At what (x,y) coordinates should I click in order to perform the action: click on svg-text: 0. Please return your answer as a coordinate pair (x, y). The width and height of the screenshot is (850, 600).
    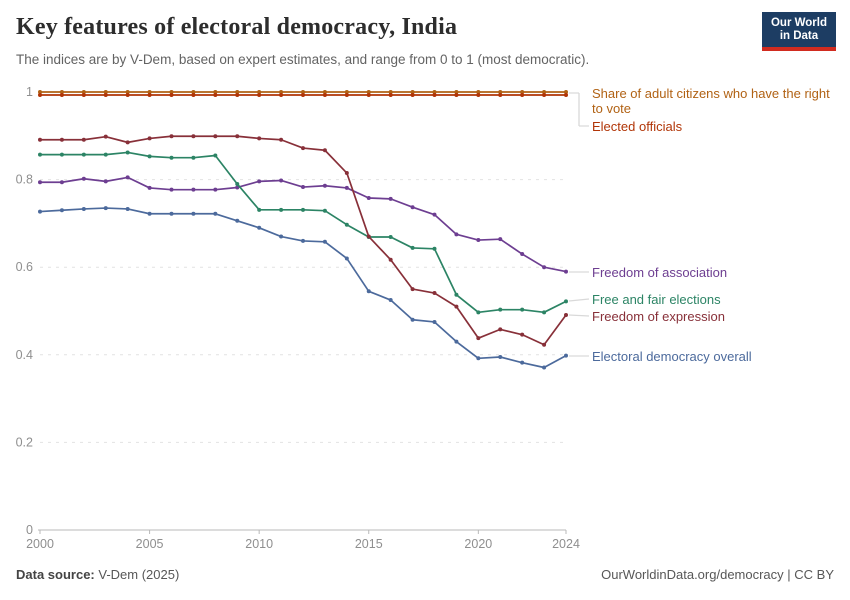
    Looking at the image, I should click on (29, 530).